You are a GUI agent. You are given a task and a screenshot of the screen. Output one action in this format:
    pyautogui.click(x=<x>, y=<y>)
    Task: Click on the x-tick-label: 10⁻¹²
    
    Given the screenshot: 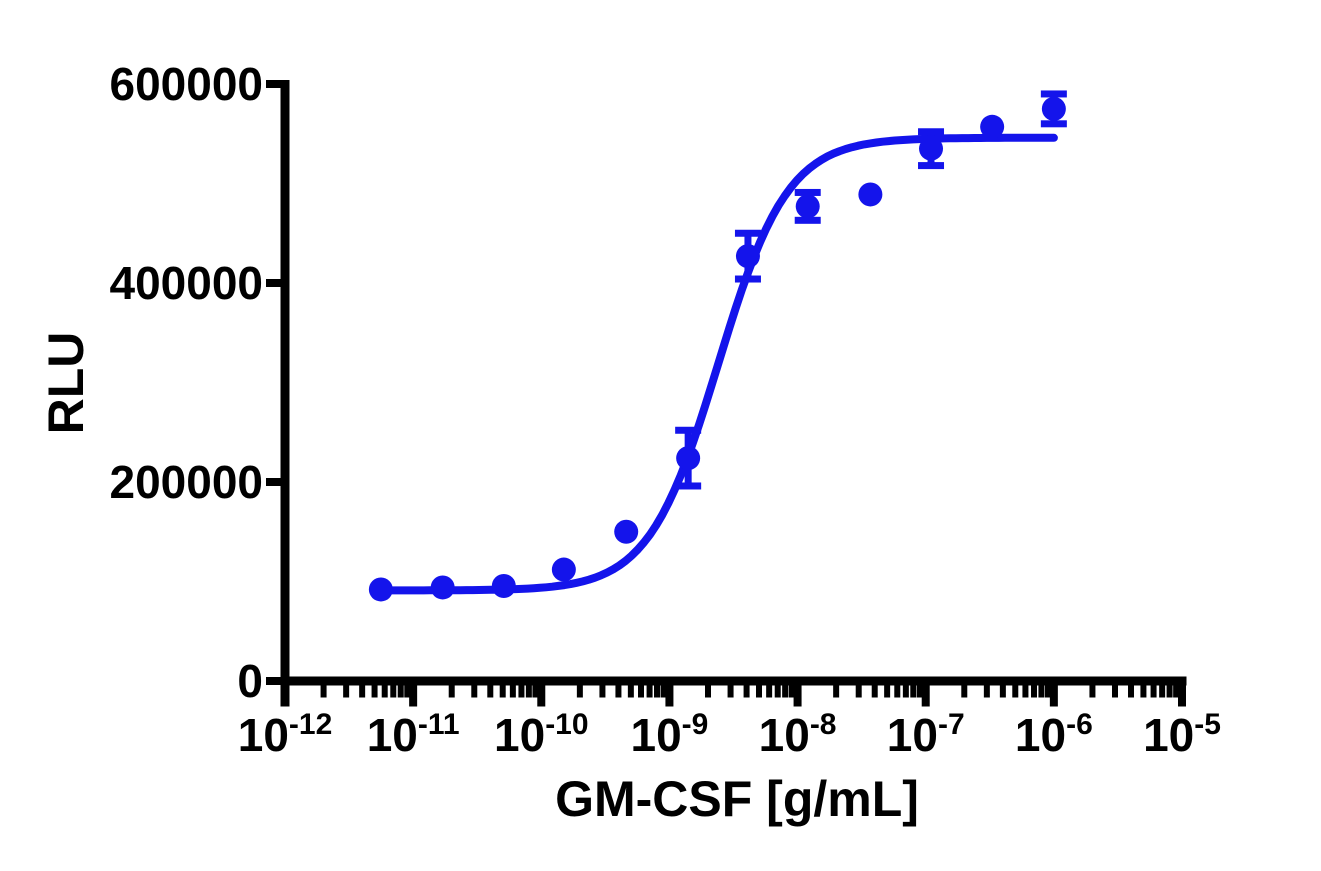 What is the action you would take?
    pyautogui.click(x=285, y=734)
    